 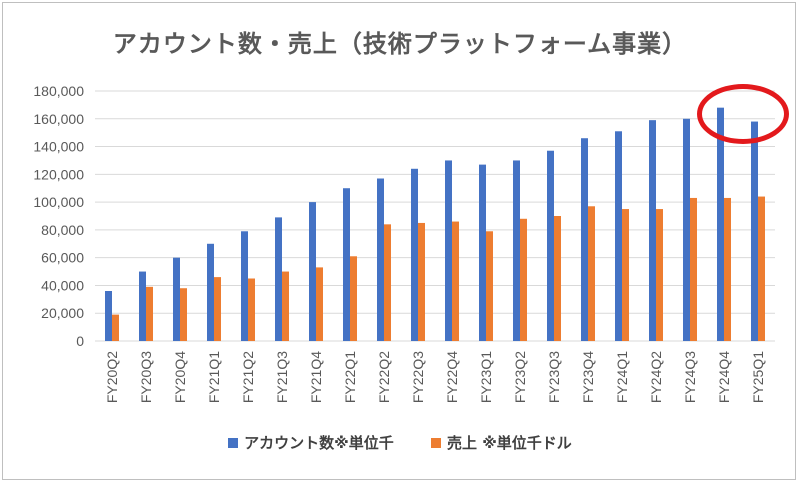 What do you see at coordinates (62, 230) in the screenshot?
I see `y-tick-label: 80,000` at bounding box center [62, 230].